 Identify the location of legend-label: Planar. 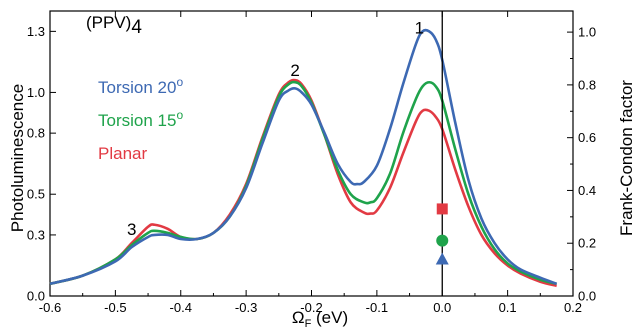
(122, 153).